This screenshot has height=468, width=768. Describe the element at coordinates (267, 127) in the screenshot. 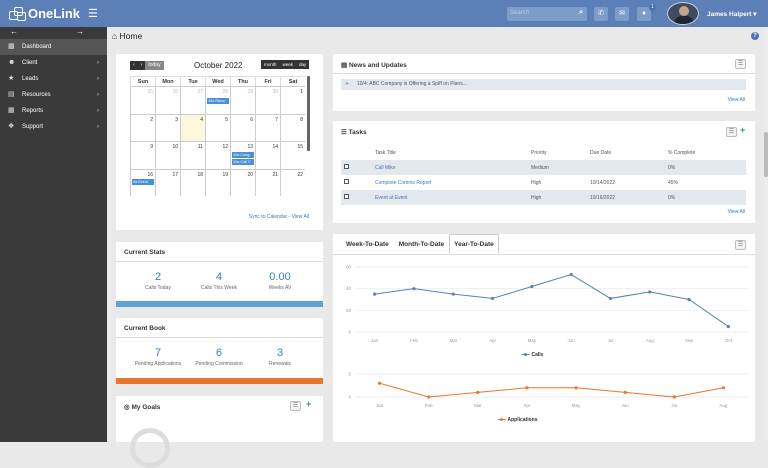

I see `calendar-day: 7` at that location.